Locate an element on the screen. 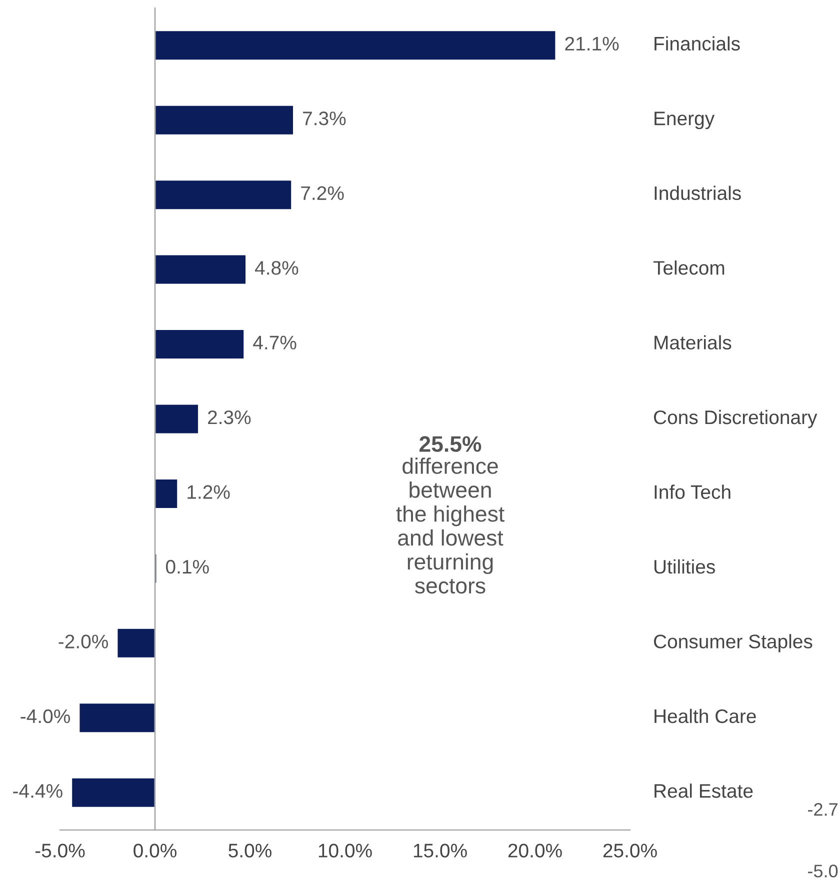 This screenshot has width=840, height=880. y-tick-label: Financials is located at coordinates (697, 43).